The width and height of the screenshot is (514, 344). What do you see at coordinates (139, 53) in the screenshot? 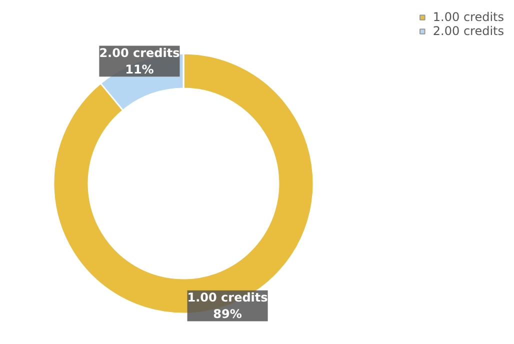
I see `slice-label: 2.00 credits` at bounding box center [139, 53].